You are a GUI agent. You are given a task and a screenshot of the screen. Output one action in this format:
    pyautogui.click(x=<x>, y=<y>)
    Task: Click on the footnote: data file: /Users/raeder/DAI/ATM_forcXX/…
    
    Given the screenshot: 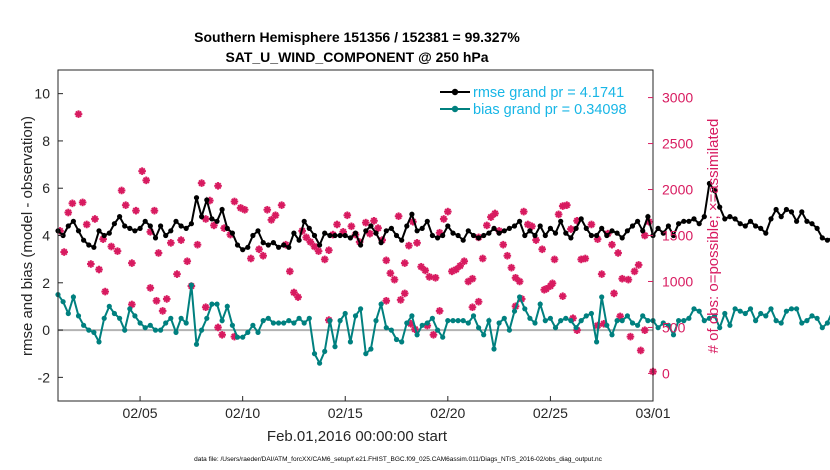 What is the action you would take?
    pyautogui.click(x=398, y=459)
    